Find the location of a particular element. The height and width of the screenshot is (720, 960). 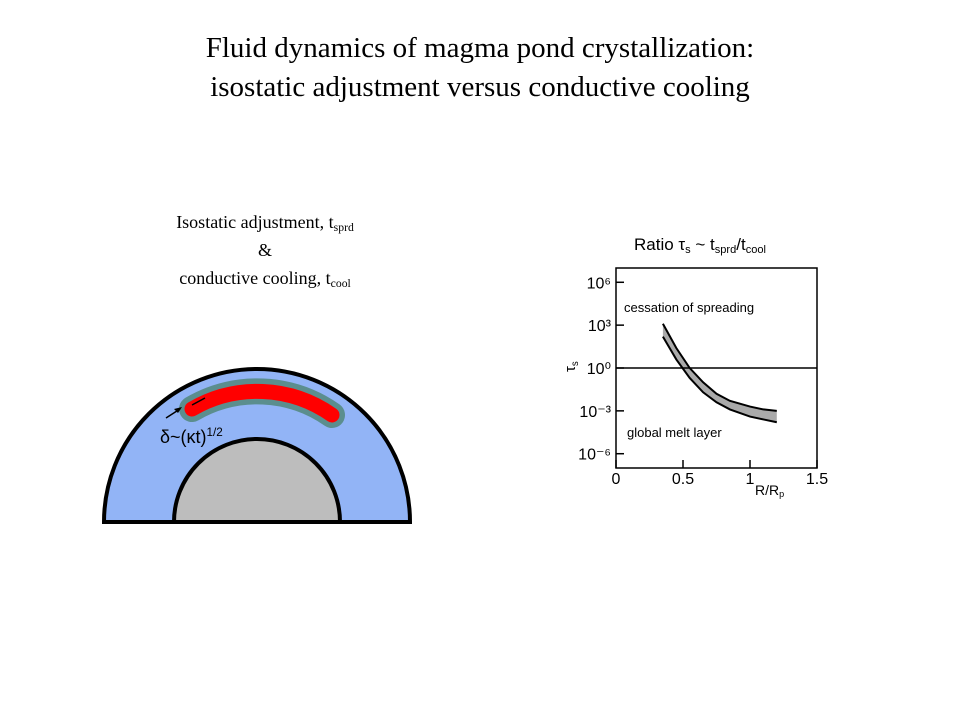

x-tick-label: 1.5 is located at coordinates (817, 479).